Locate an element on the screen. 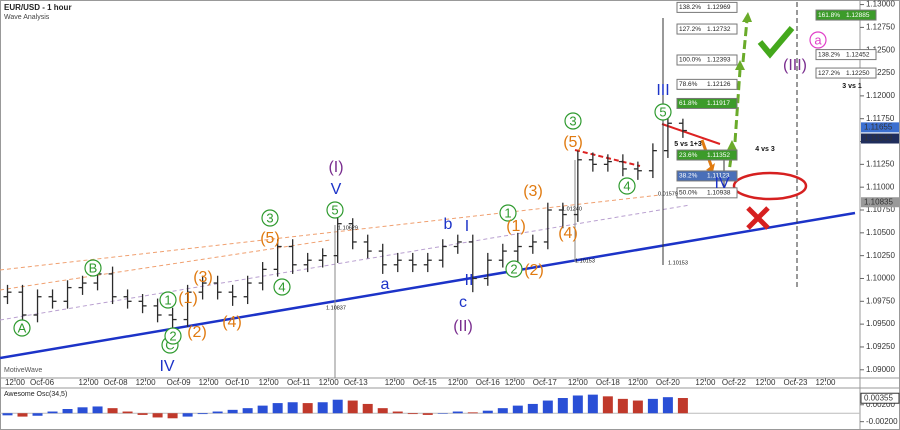  osc-tick-label: -0.00200 is located at coordinates (882, 421).